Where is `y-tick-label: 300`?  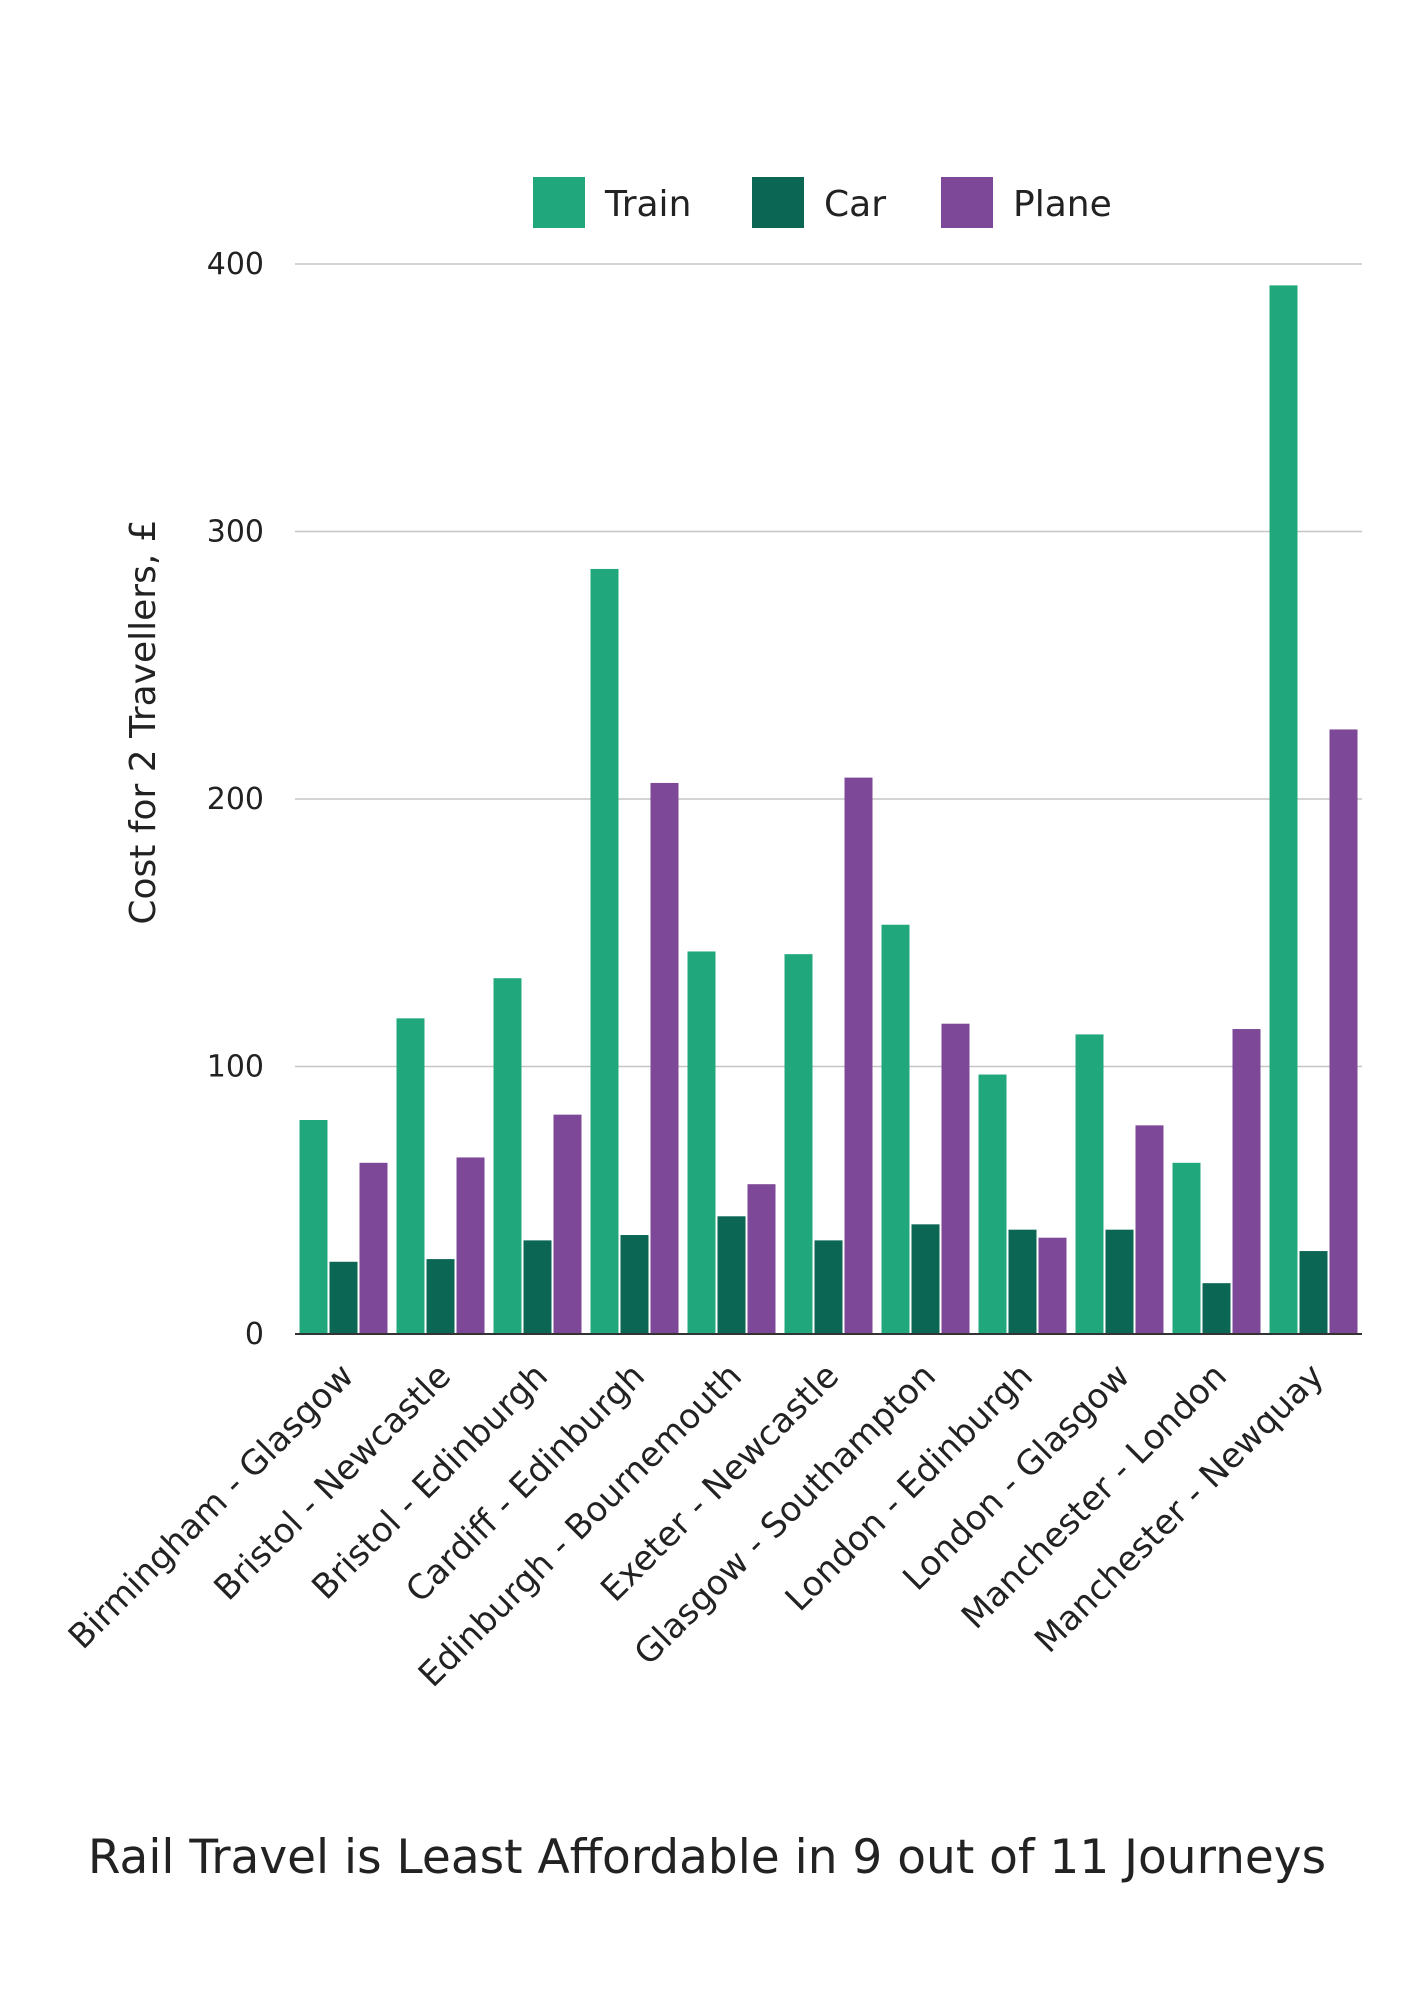
y-tick-label: 300 is located at coordinates (235, 532).